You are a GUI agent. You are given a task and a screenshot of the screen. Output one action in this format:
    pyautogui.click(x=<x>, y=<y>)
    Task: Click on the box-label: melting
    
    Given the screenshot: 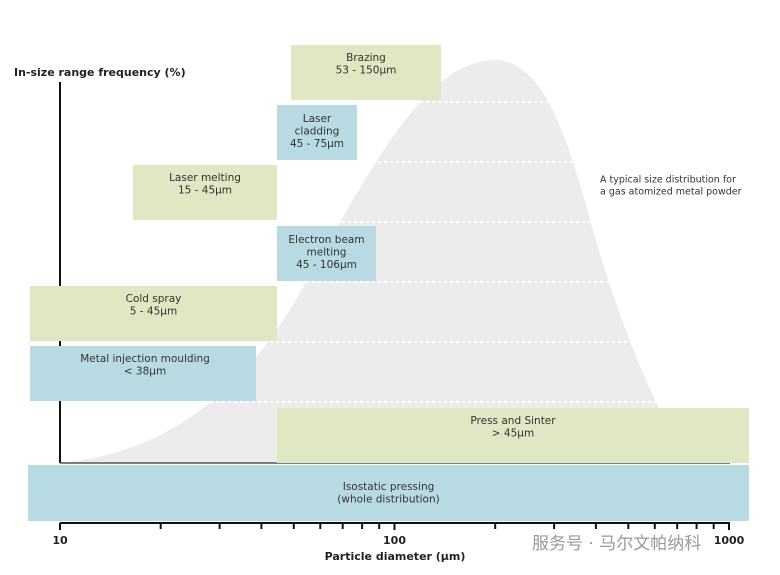 What is the action you would take?
    pyautogui.click(x=327, y=253)
    